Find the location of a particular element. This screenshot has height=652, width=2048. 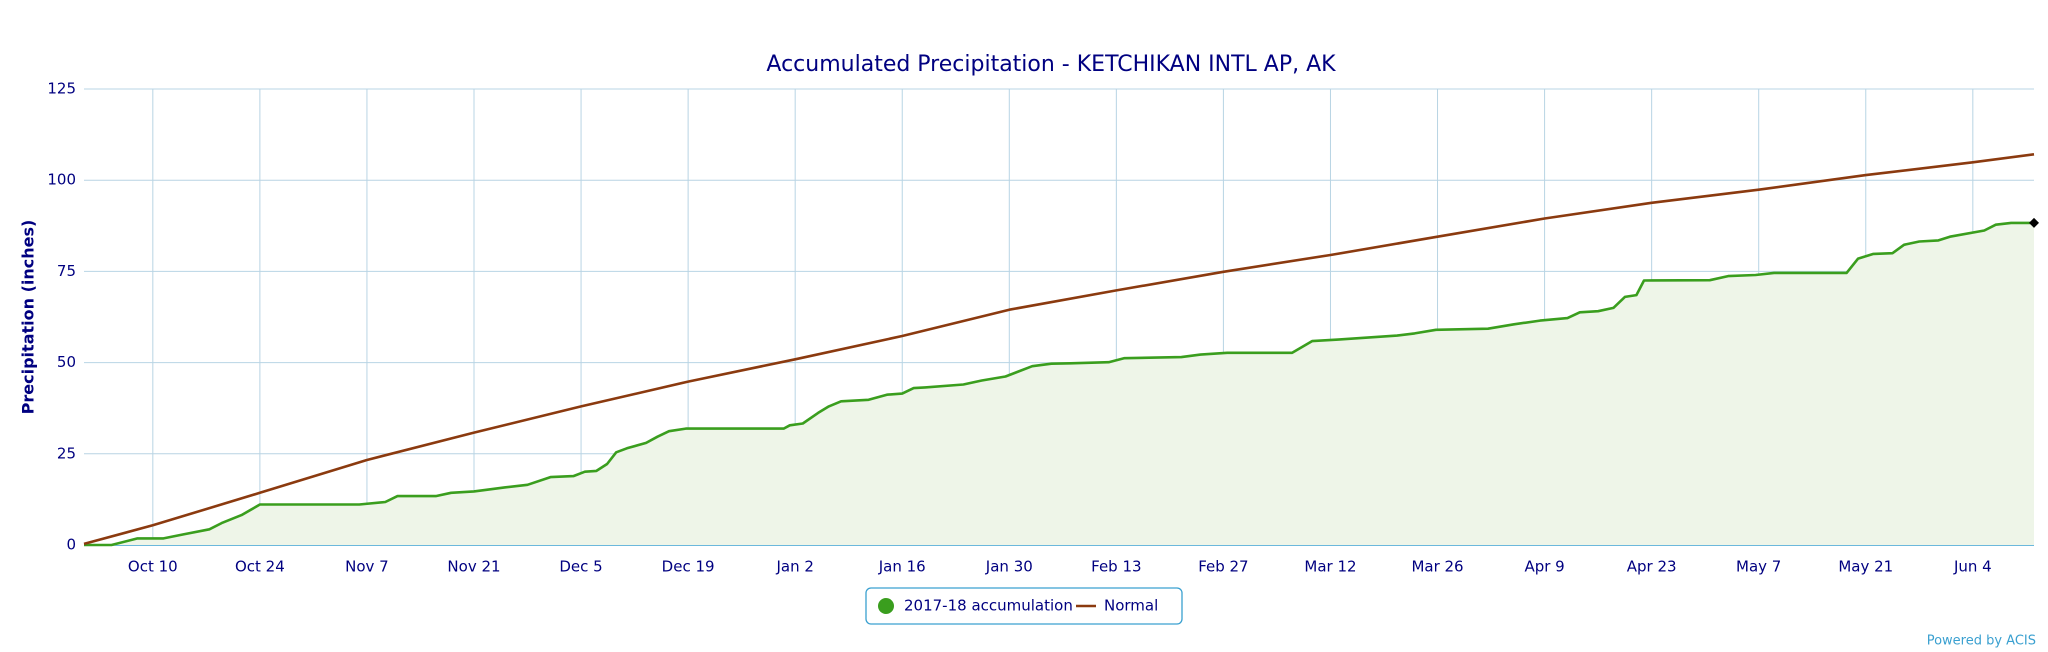

x-tick-label: Jun 4 is located at coordinates (1972, 567).